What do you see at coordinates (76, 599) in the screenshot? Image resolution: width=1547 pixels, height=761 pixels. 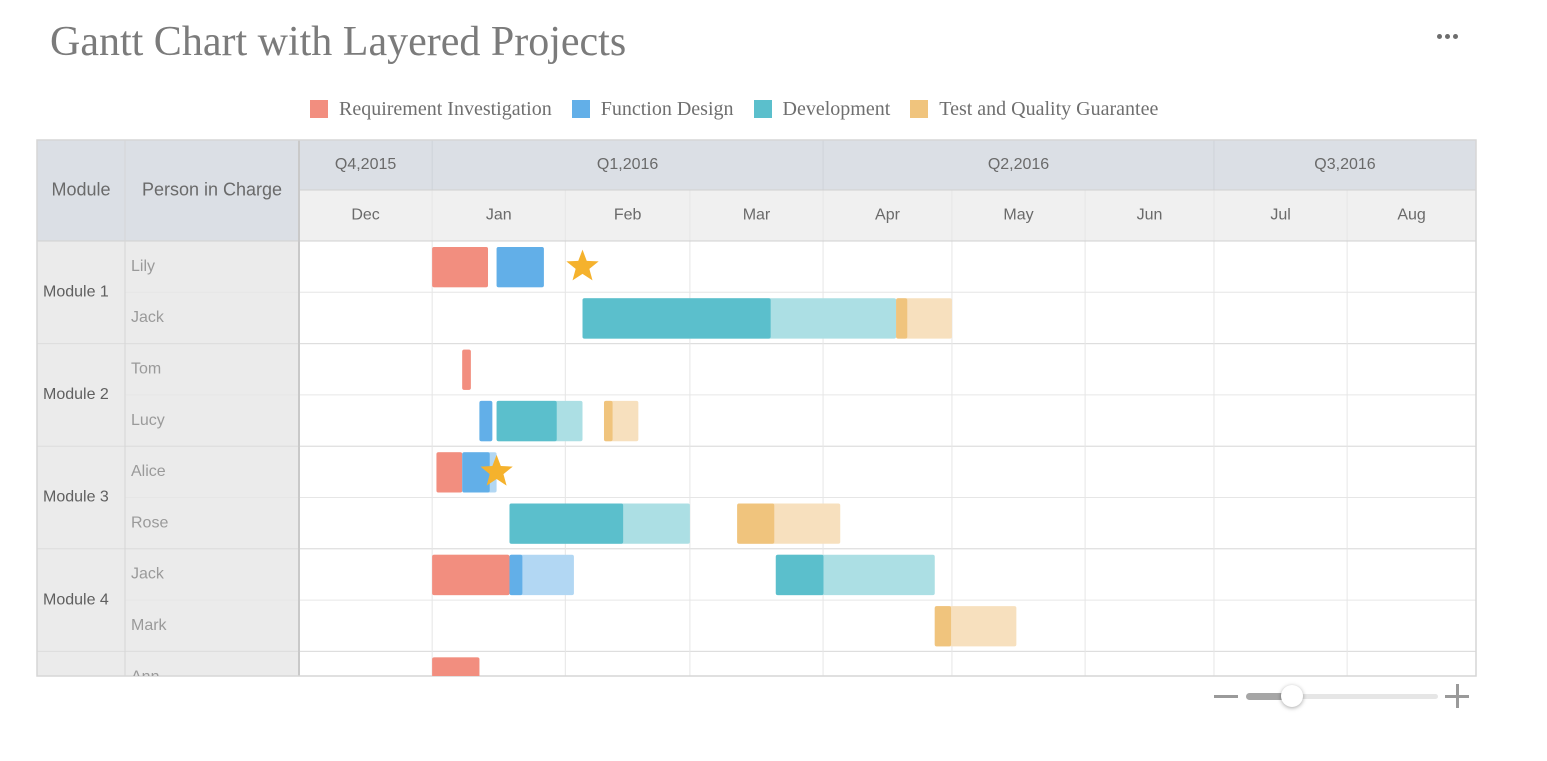 I see `module-label: Module 4` at bounding box center [76, 599].